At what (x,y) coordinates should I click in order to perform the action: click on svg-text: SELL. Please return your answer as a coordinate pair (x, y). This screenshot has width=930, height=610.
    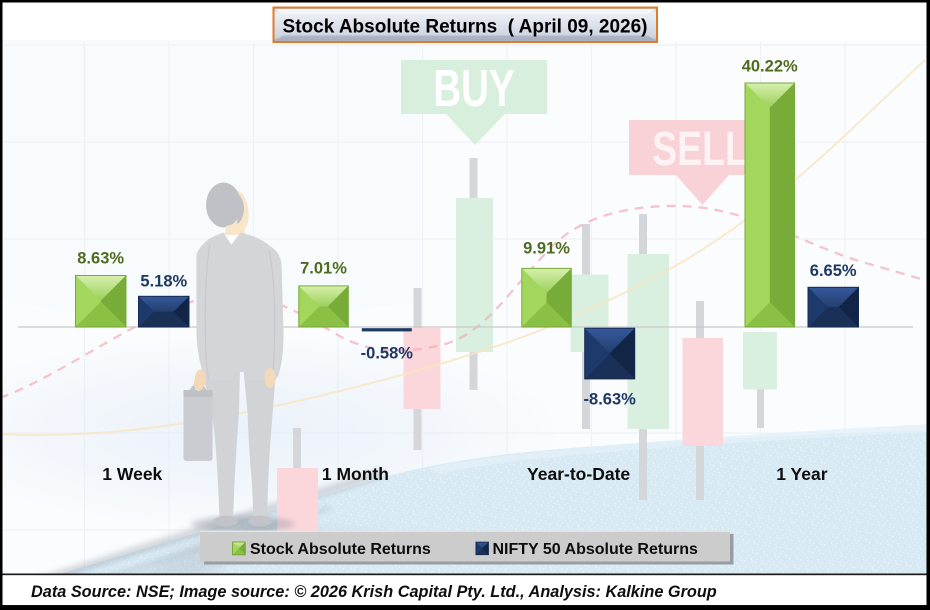
    Looking at the image, I should click on (700, 150).